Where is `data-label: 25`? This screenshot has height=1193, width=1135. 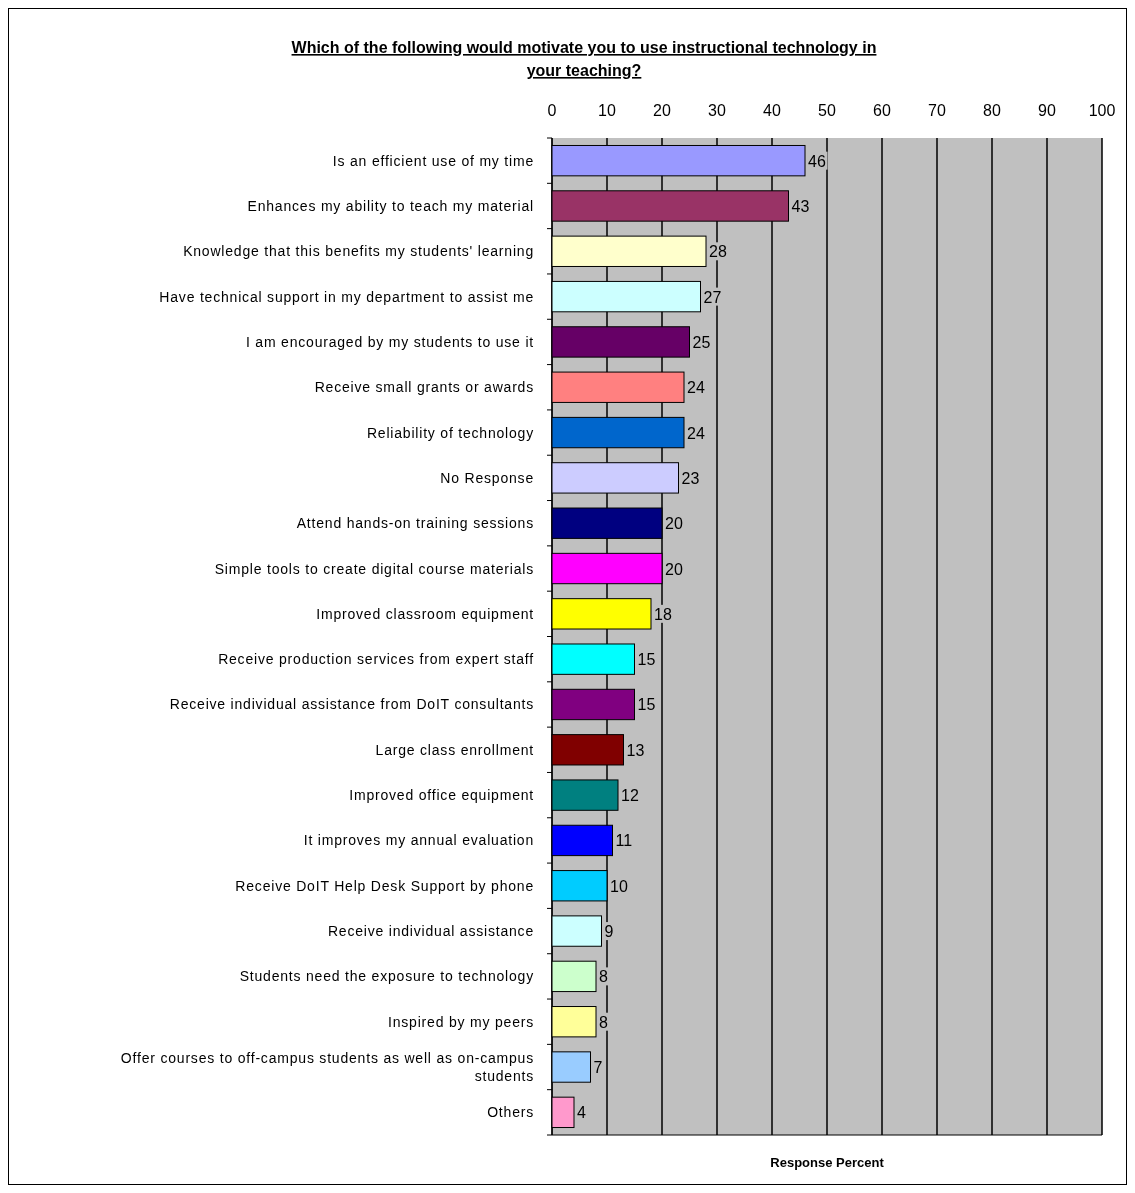 data-label: 25 is located at coordinates (701, 342).